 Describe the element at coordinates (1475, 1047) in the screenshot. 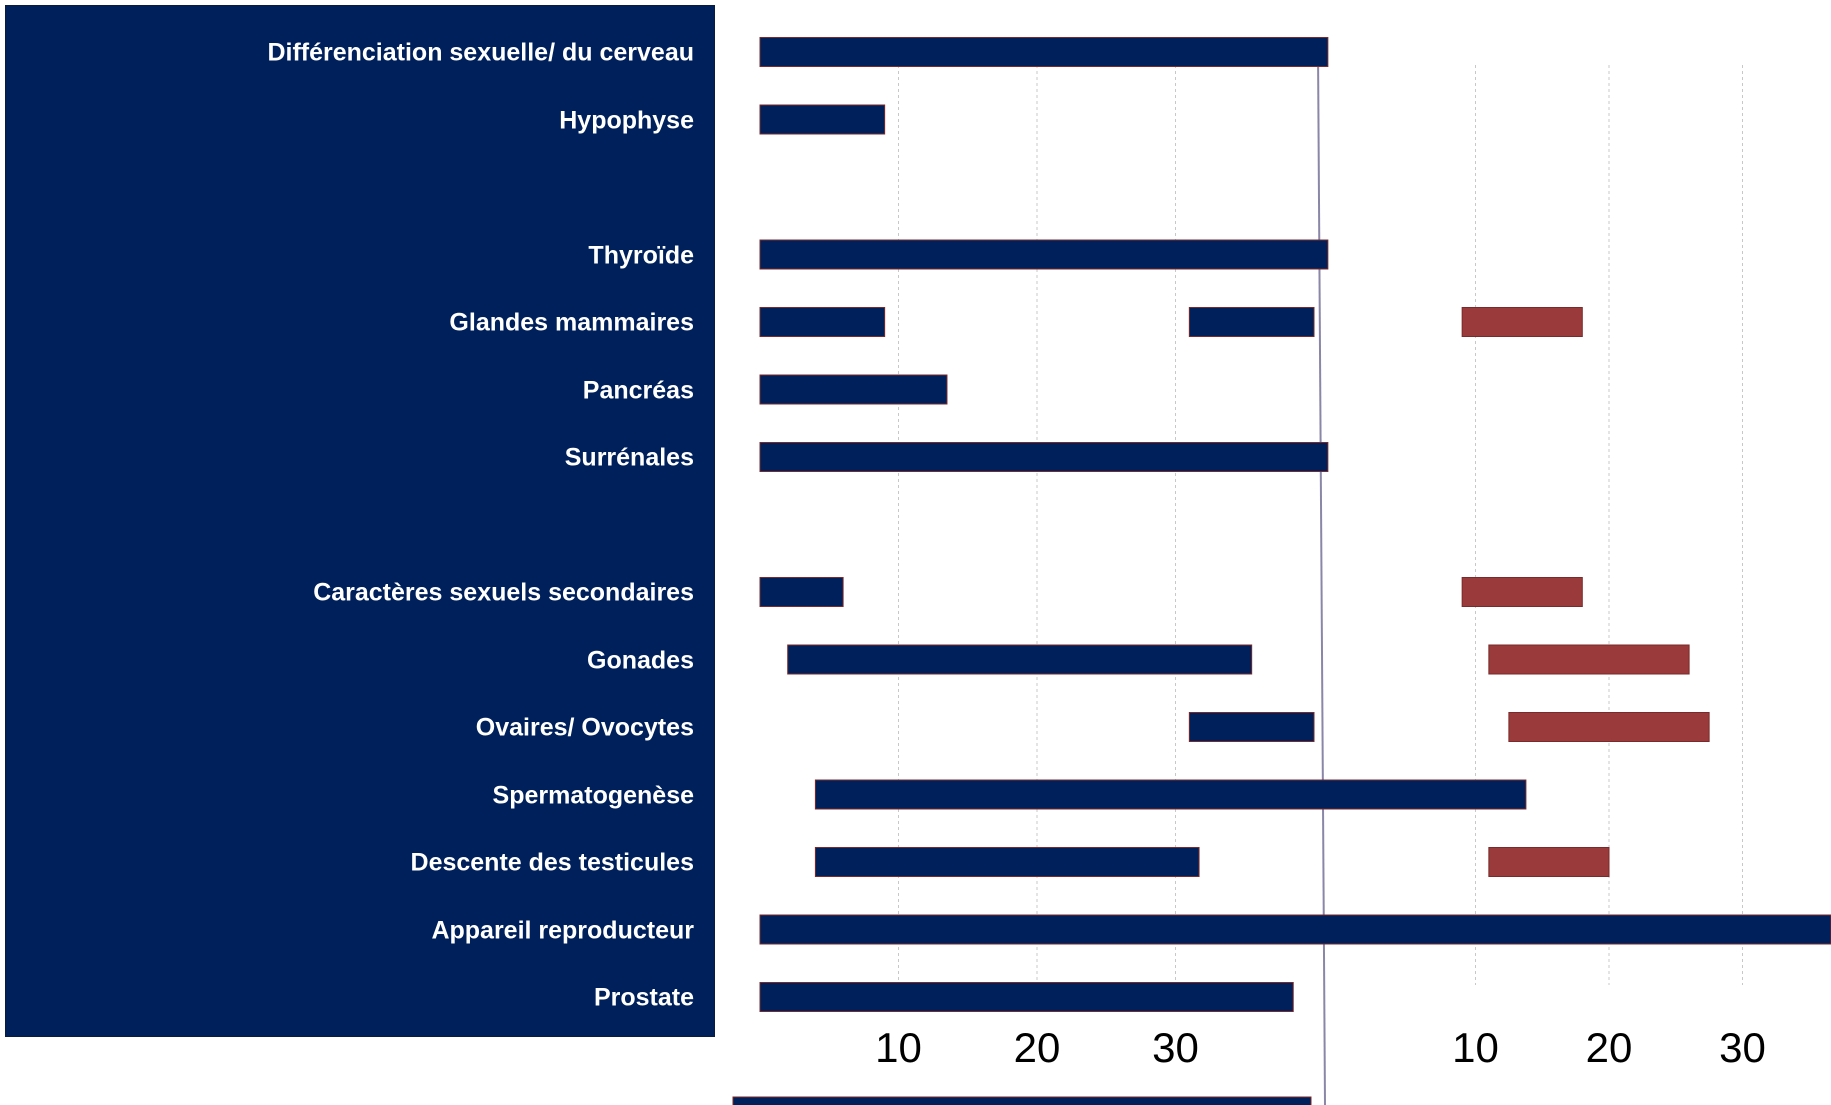

I see `x-tick-label-panel2-10: 10` at that location.